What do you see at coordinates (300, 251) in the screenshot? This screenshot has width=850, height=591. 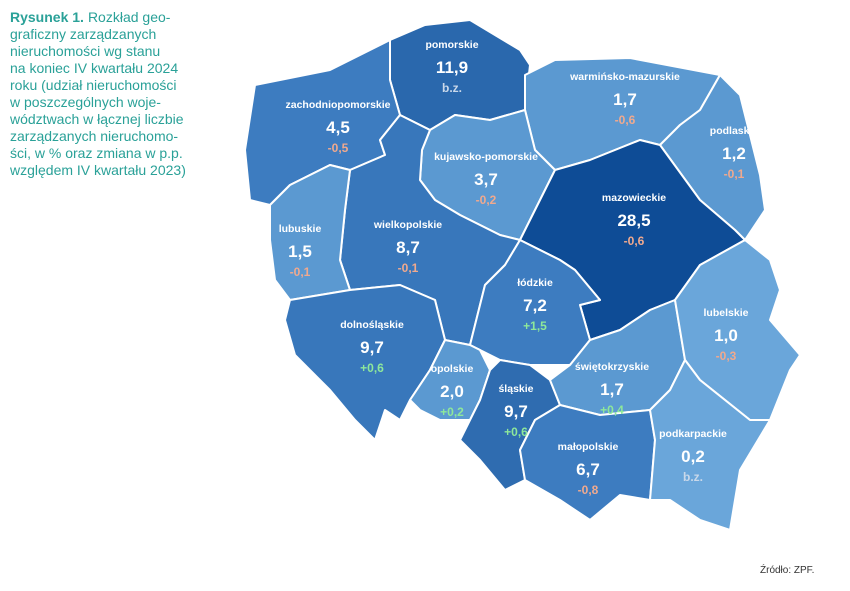 I see `region-value: 1,5` at bounding box center [300, 251].